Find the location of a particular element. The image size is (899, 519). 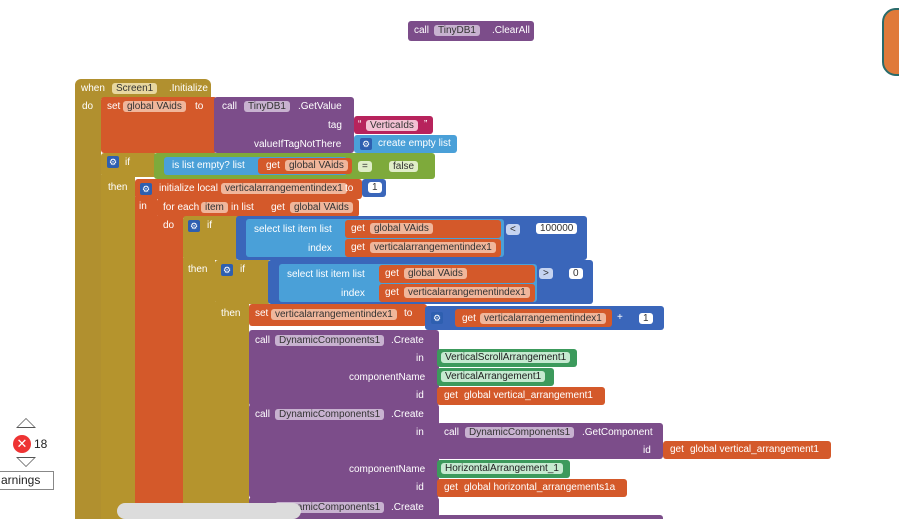

index-label: index is located at coordinates (353, 293).